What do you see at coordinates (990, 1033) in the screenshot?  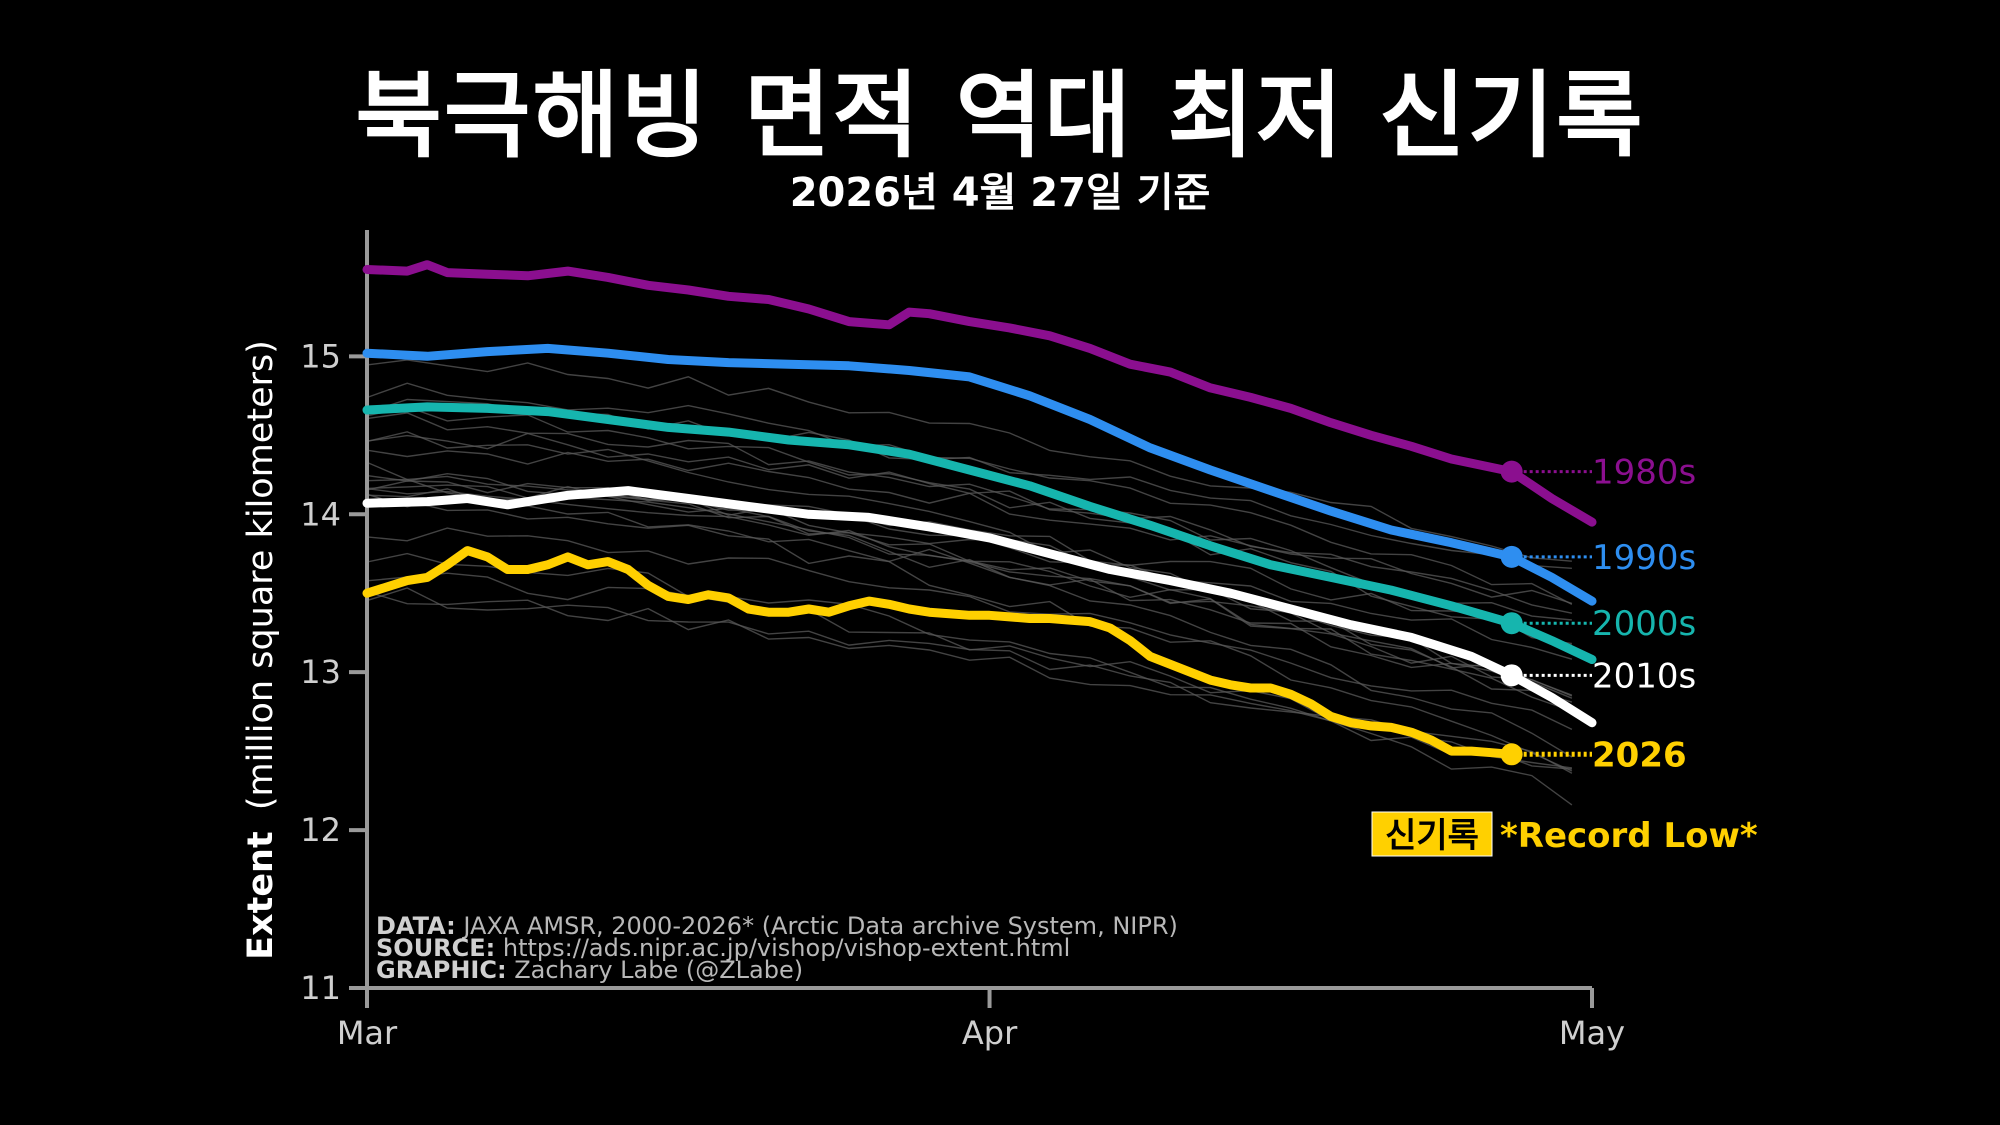 I see `x-tick-label: Apr` at bounding box center [990, 1033].